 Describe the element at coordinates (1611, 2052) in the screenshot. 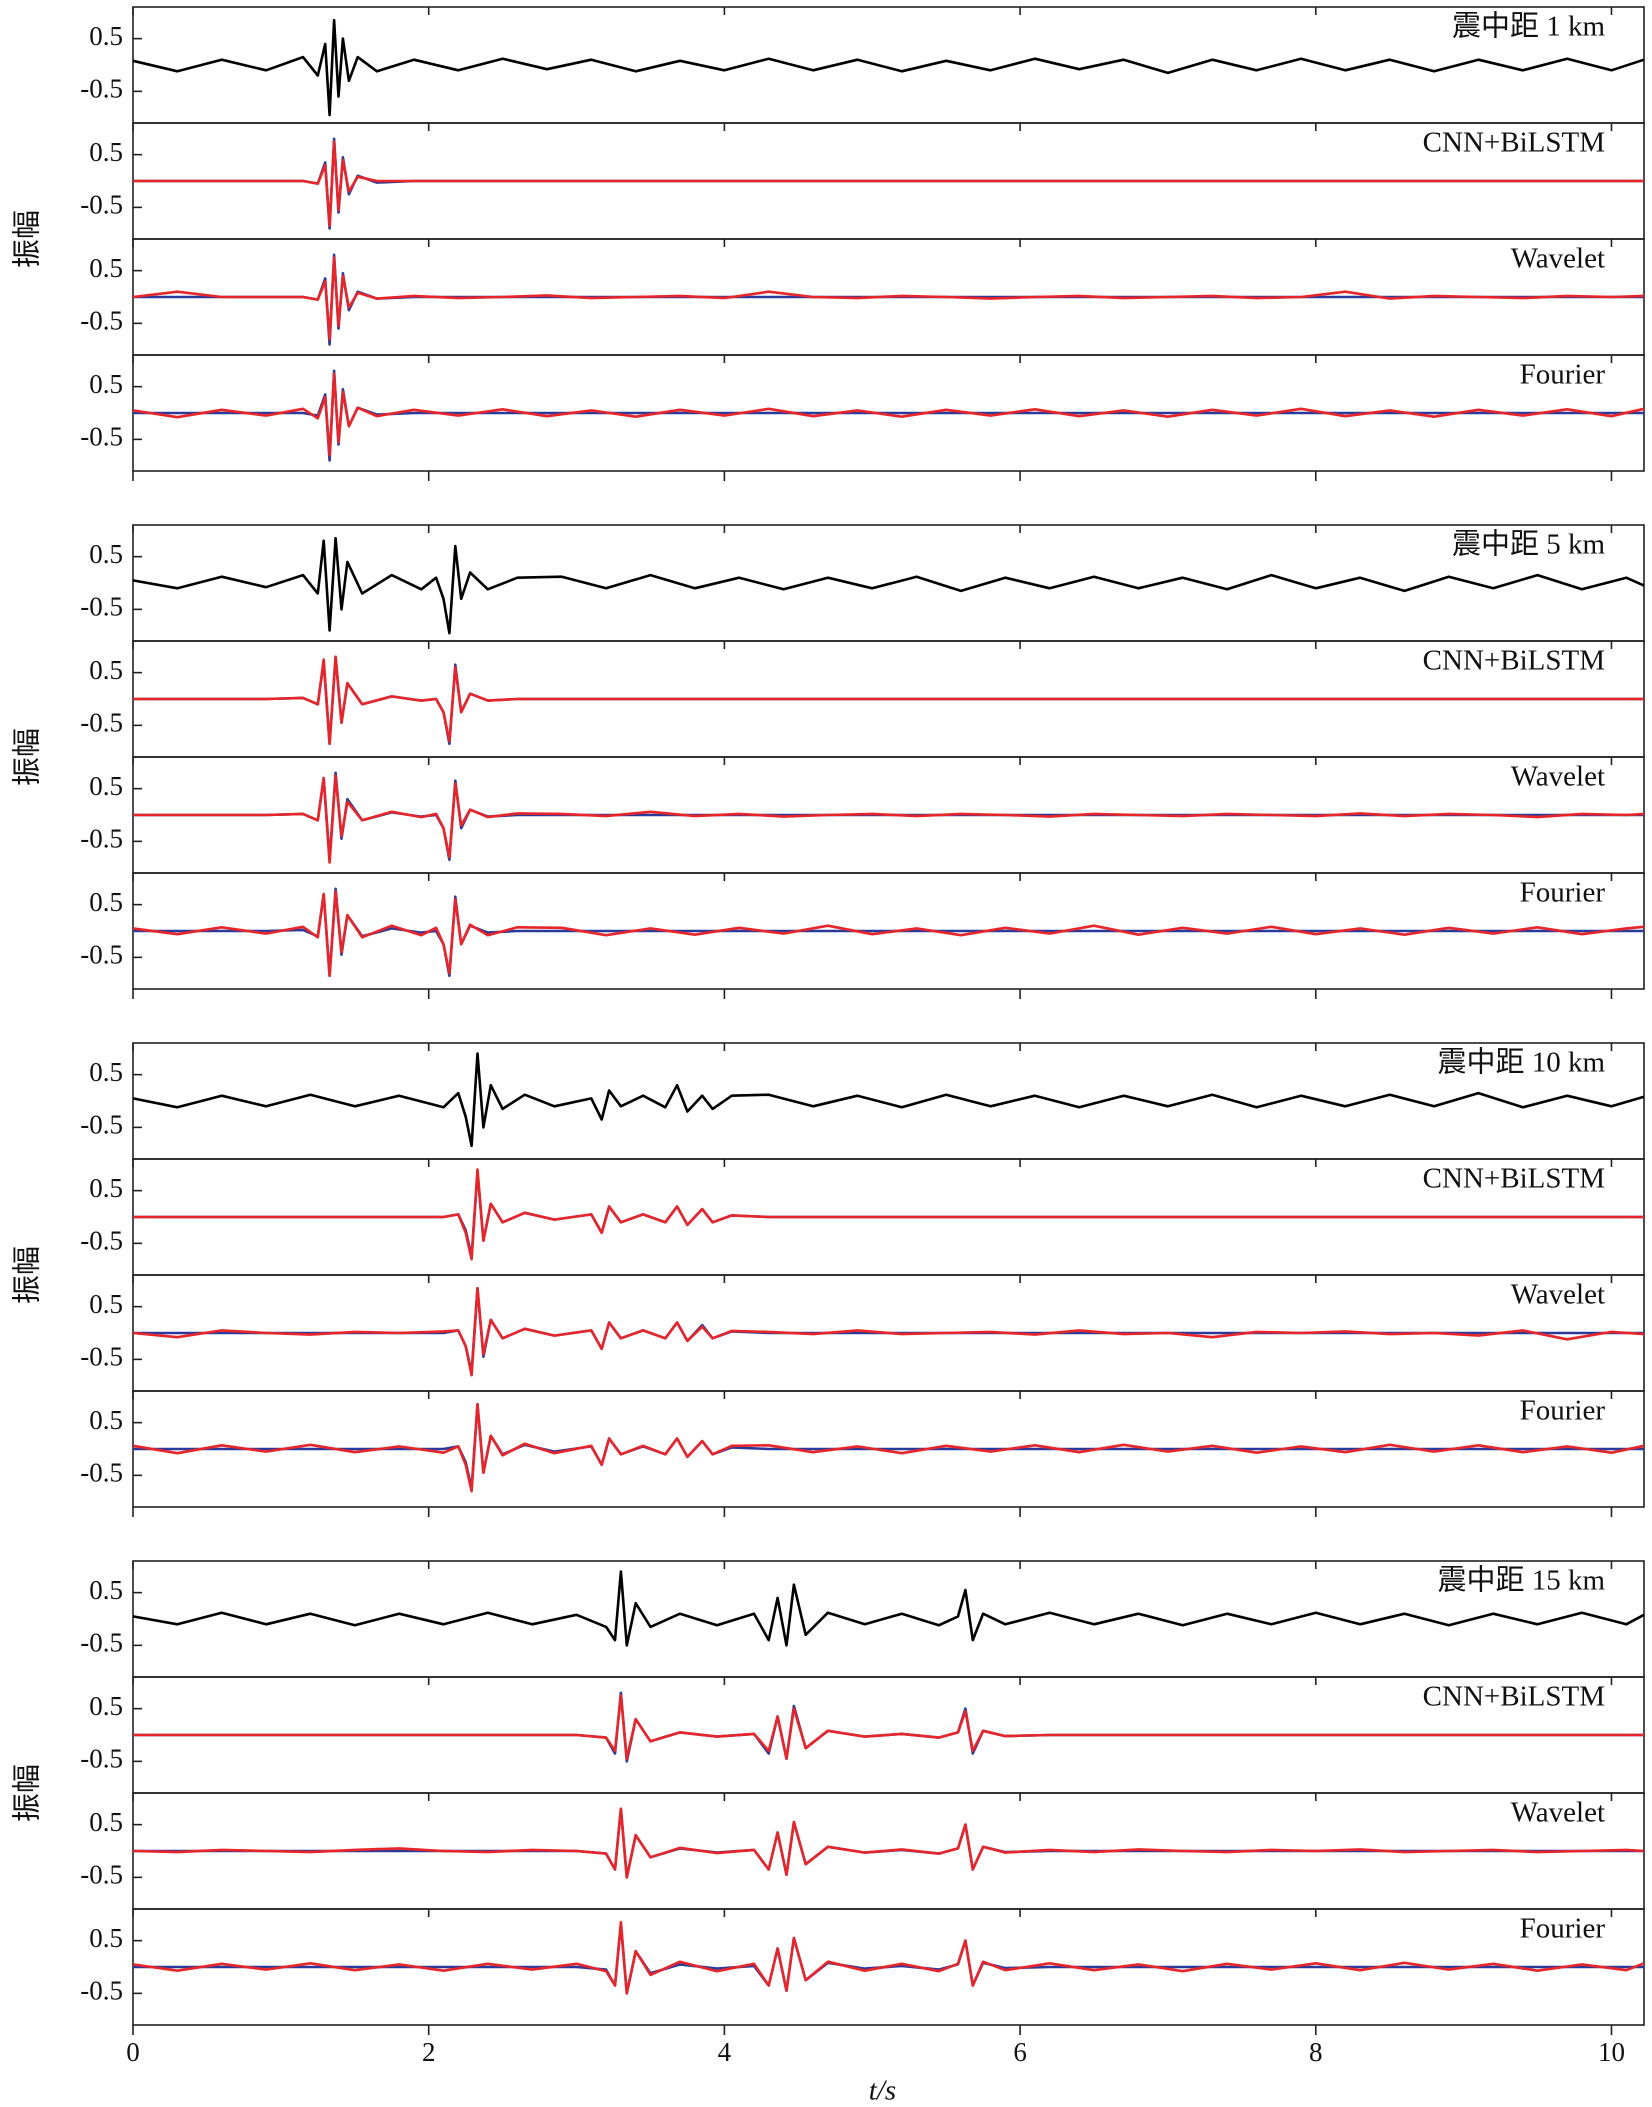

I see `x-tick-label: 10` at that location.